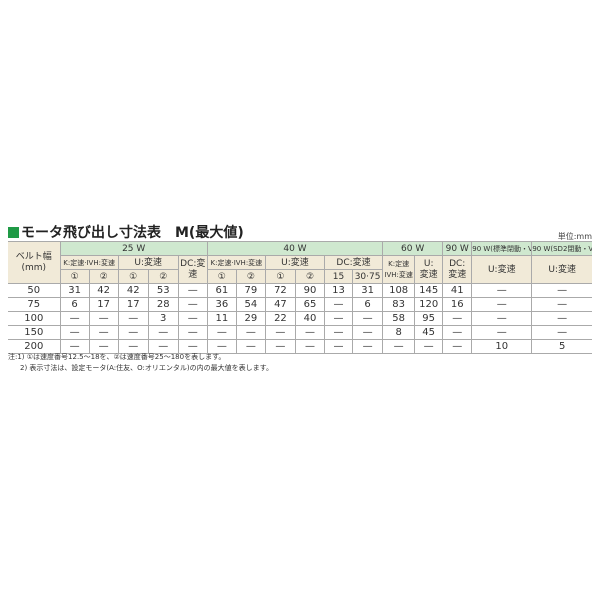 The height and width of the screenshot is (600, 600). Describe the element at coordinates (399, 269) in the screenshot. I see `sub-k-60: K:定速 IVH:変速` at that location.